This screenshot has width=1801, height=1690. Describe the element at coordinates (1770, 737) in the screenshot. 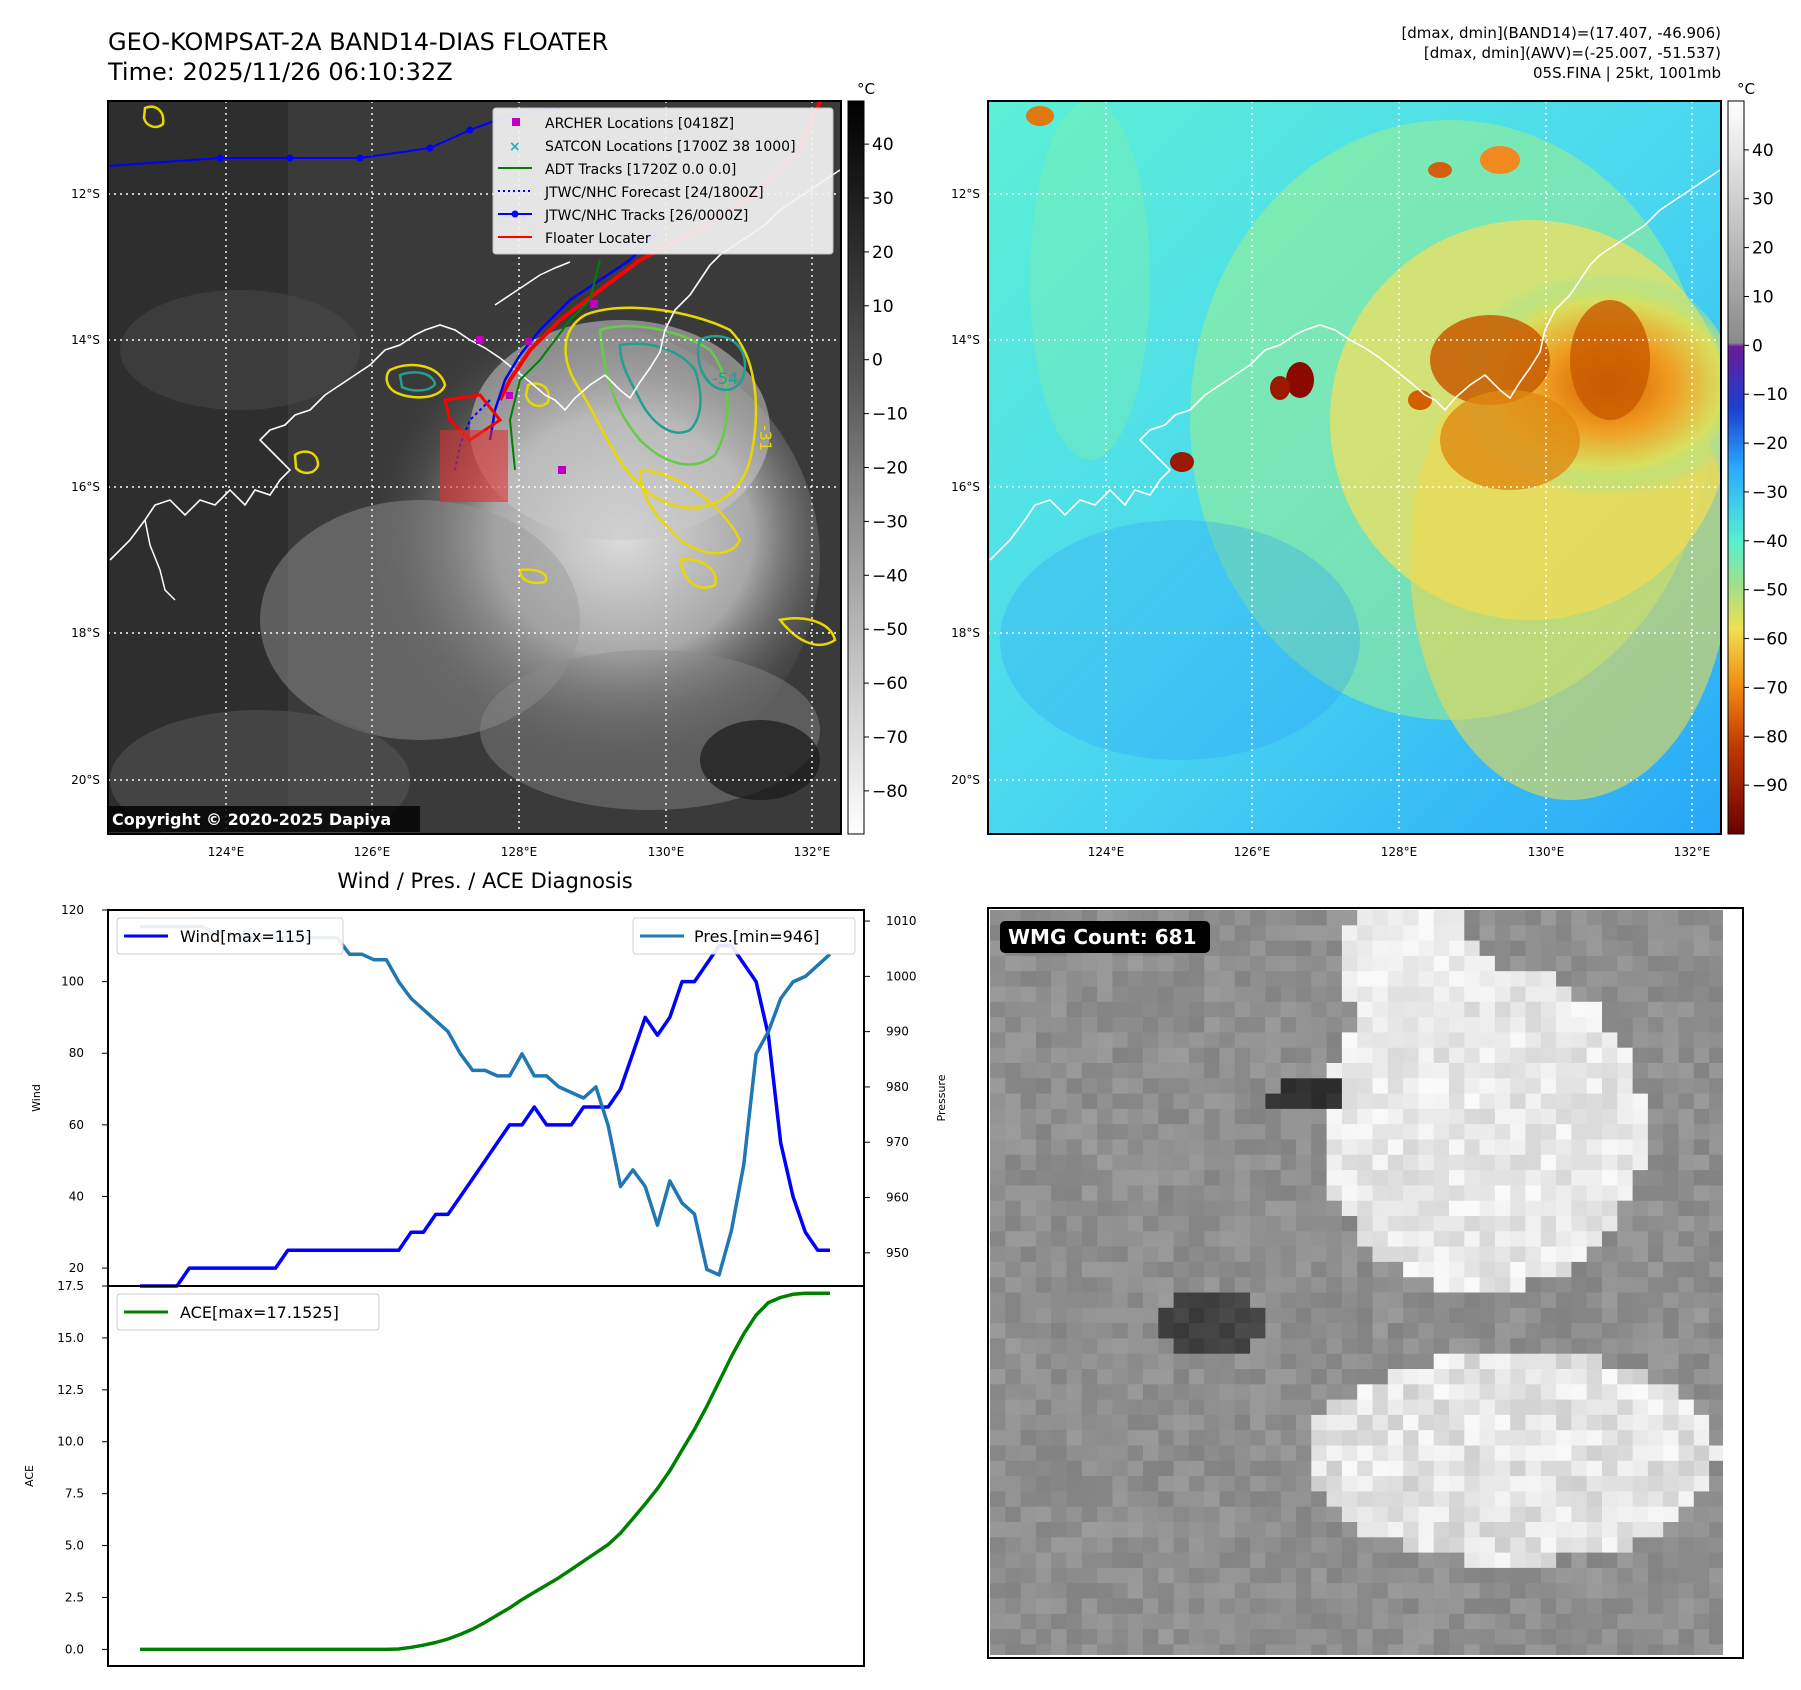

I see `color-colorbar-tick-label: −80` at that location.